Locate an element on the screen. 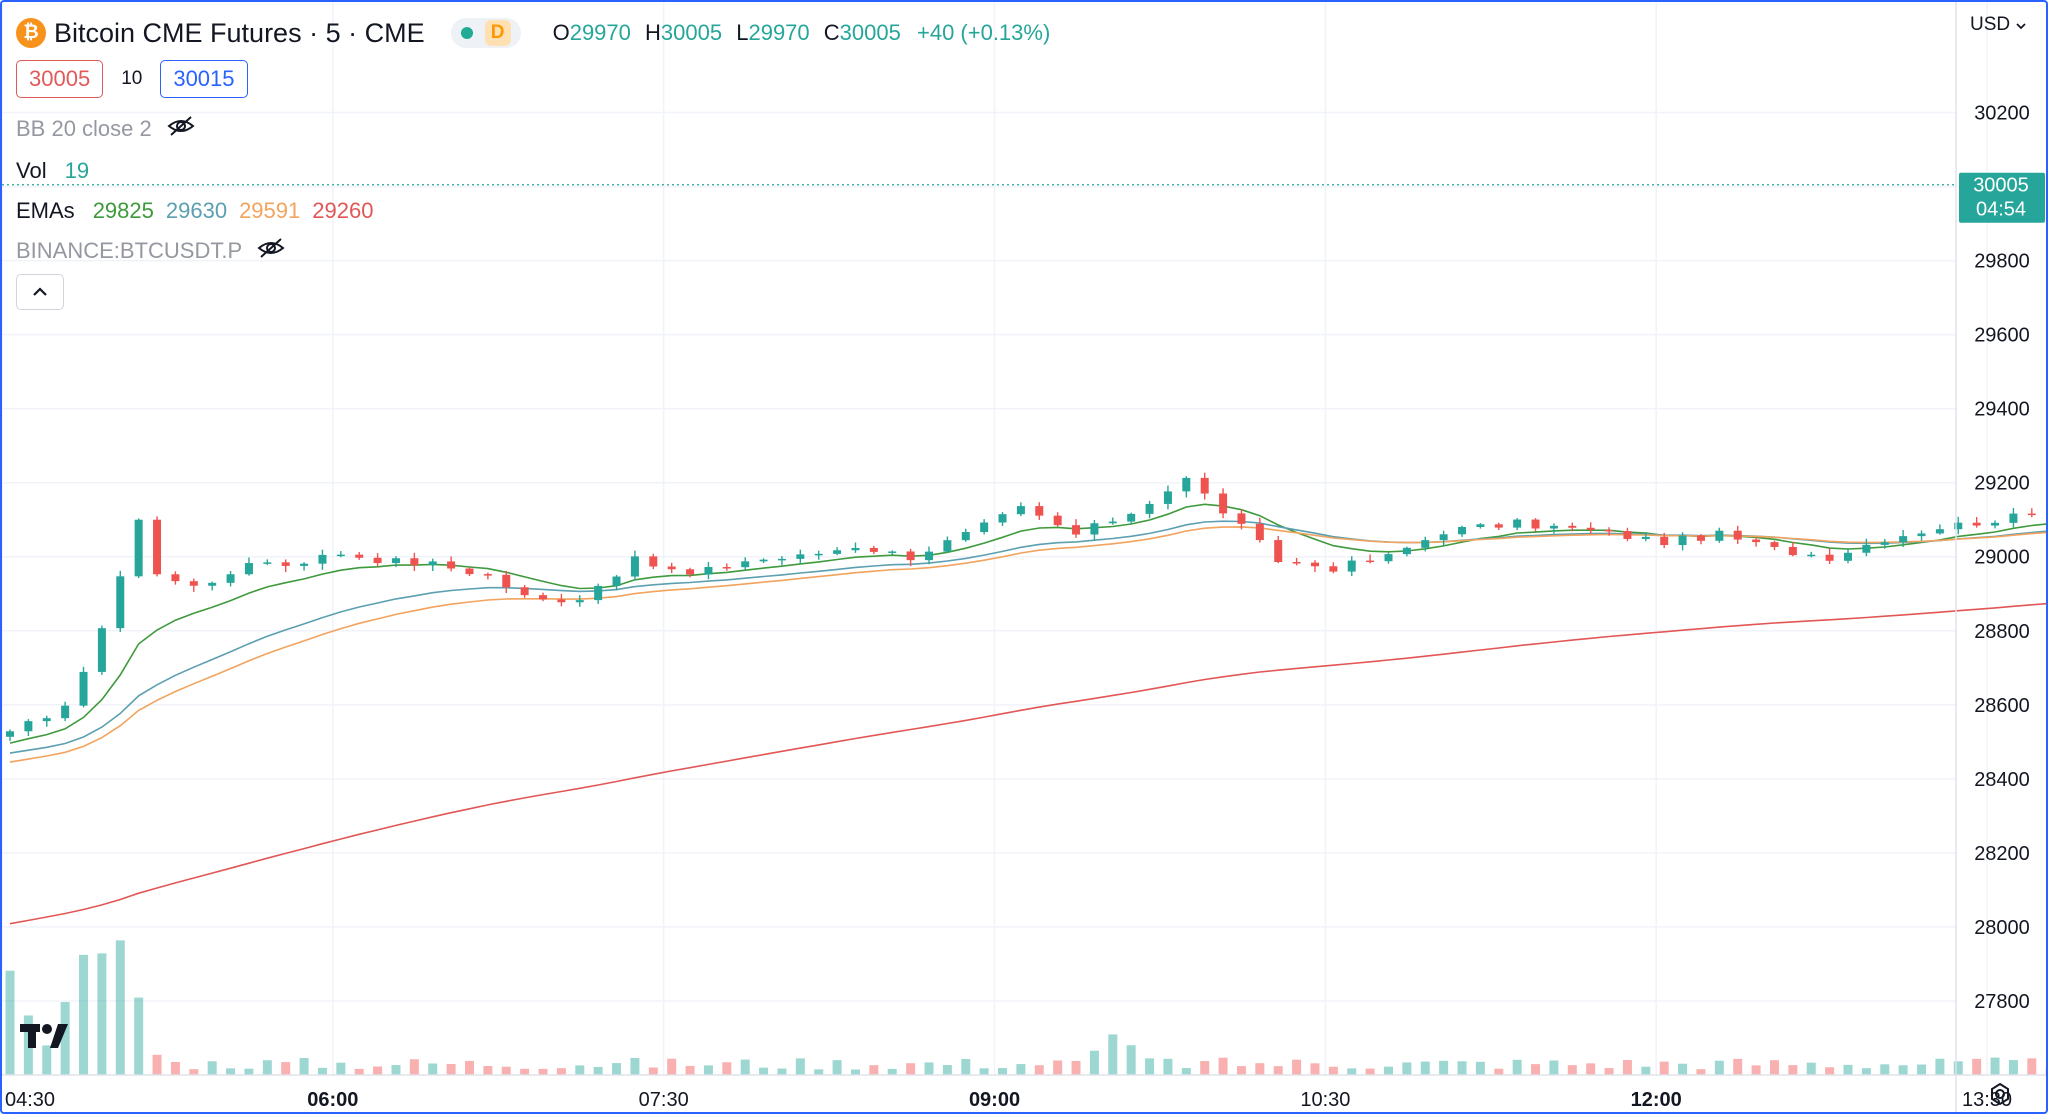 The image size is (2048, 1114). currency-selector: USD is located at coordinates (1998, 25).